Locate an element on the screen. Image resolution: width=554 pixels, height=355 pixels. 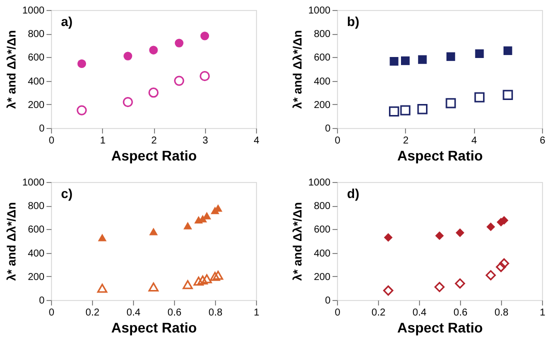
annotation: d) is located at coordinates (353, 193).